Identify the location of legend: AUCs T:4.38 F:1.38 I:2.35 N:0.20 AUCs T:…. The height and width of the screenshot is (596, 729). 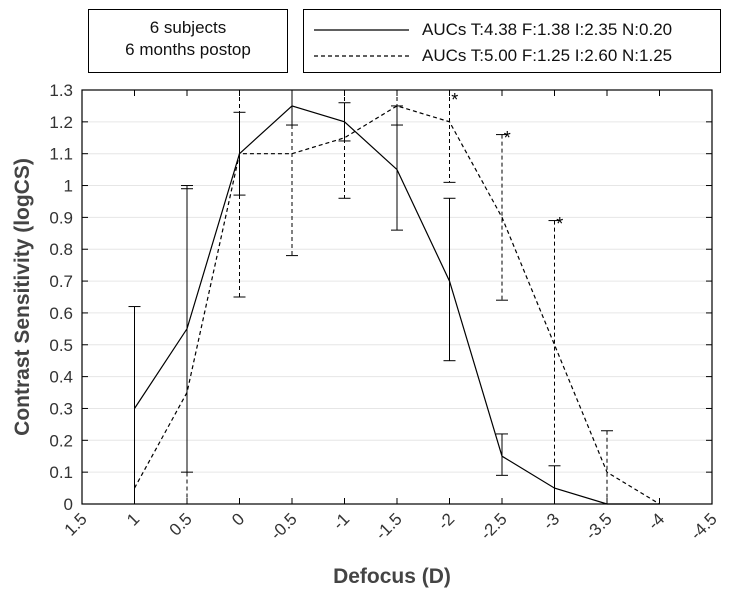
(512, 41).